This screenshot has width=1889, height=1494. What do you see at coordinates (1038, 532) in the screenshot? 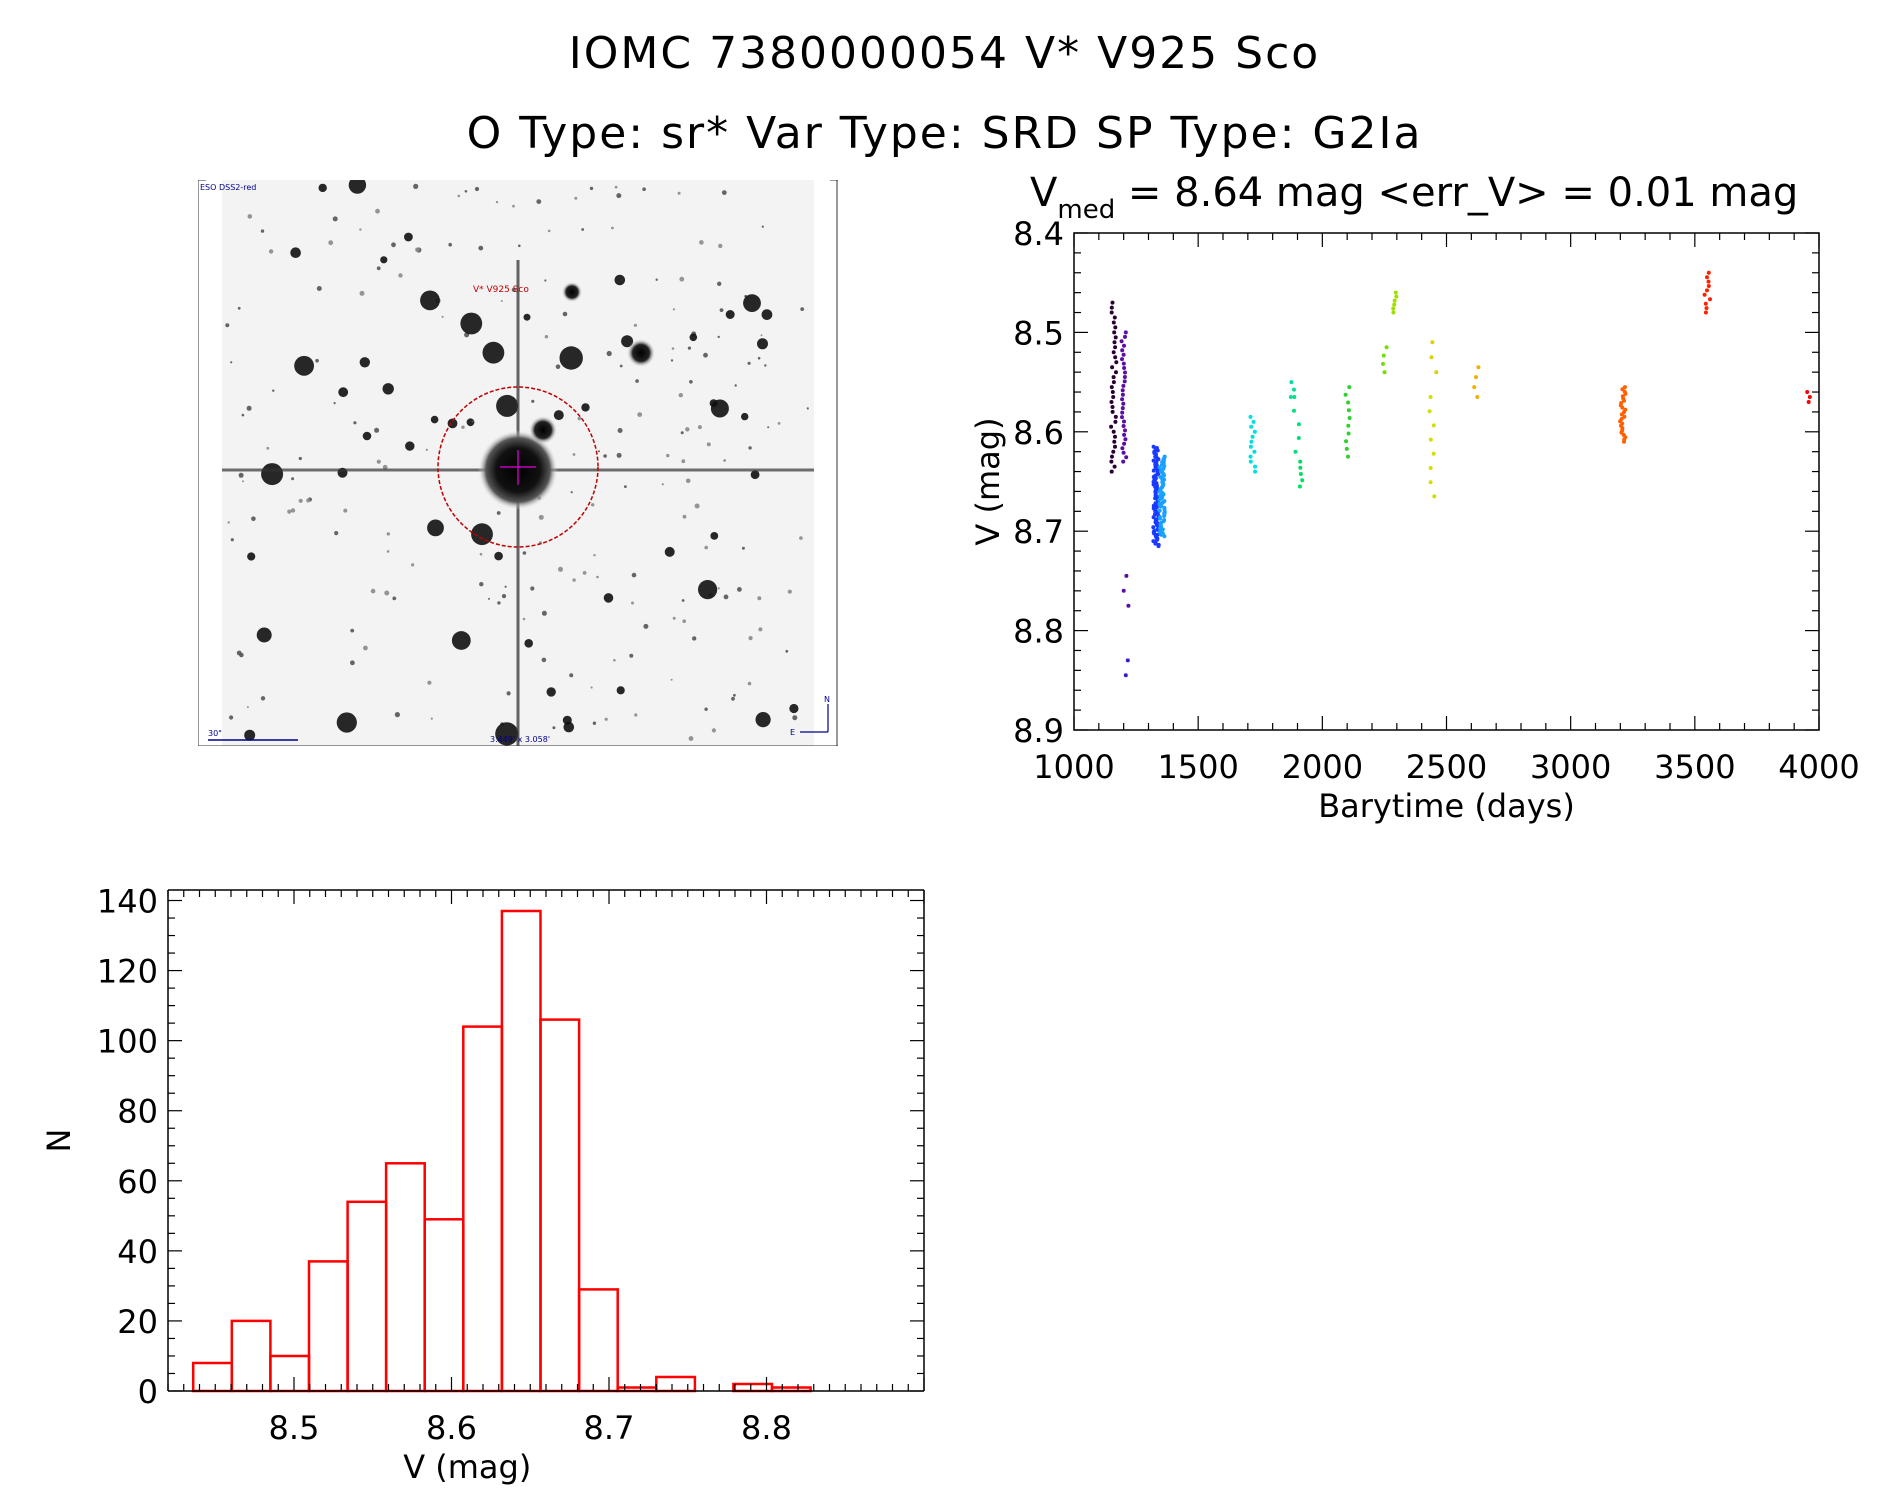
I see `y-tick-label: 8.7` at bounding box center [1038, 532].